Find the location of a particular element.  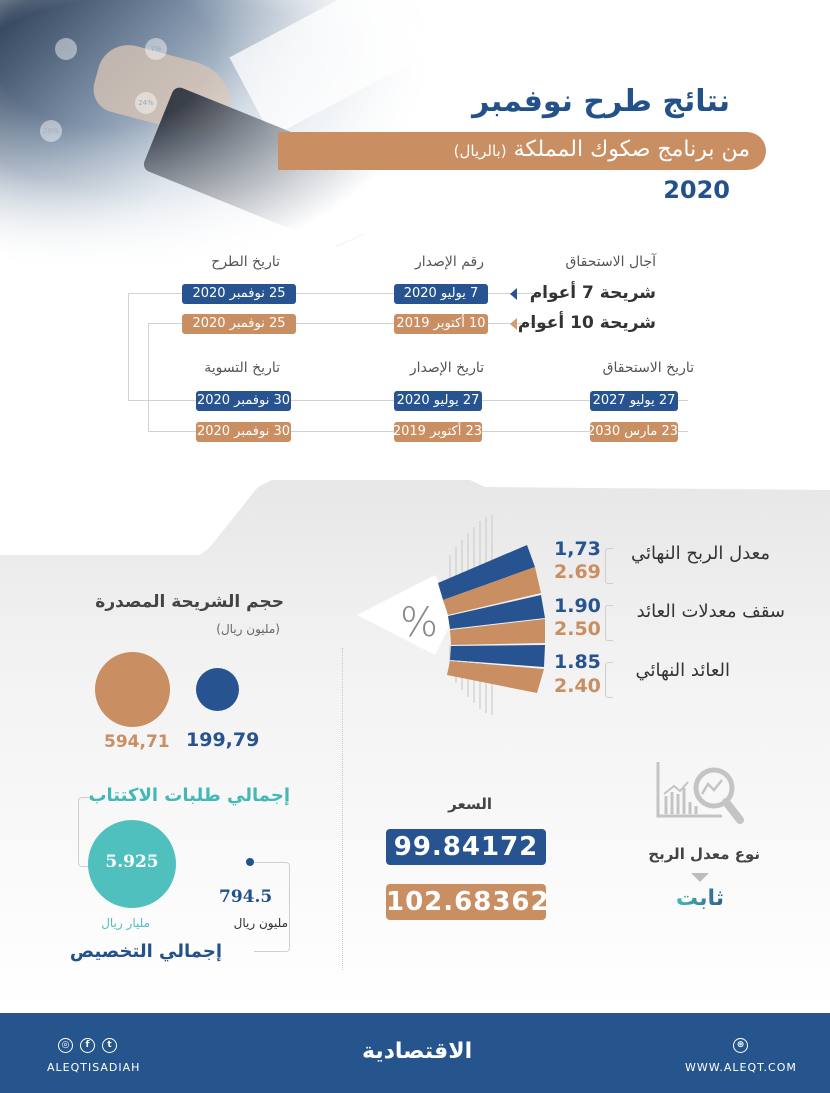

tranche-7-settlement-date: 30 نوفمبر 2020 is located at coordinates (243, 401).